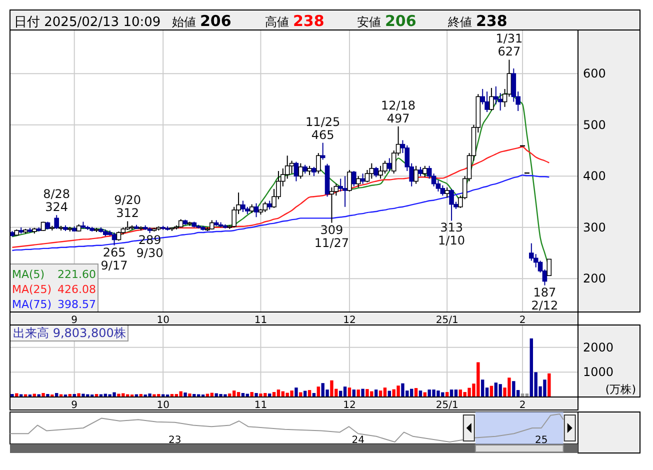  Describe the element at coordinates (175, 440) in the screenshot. I see `x-tick-label: 23` at that location.